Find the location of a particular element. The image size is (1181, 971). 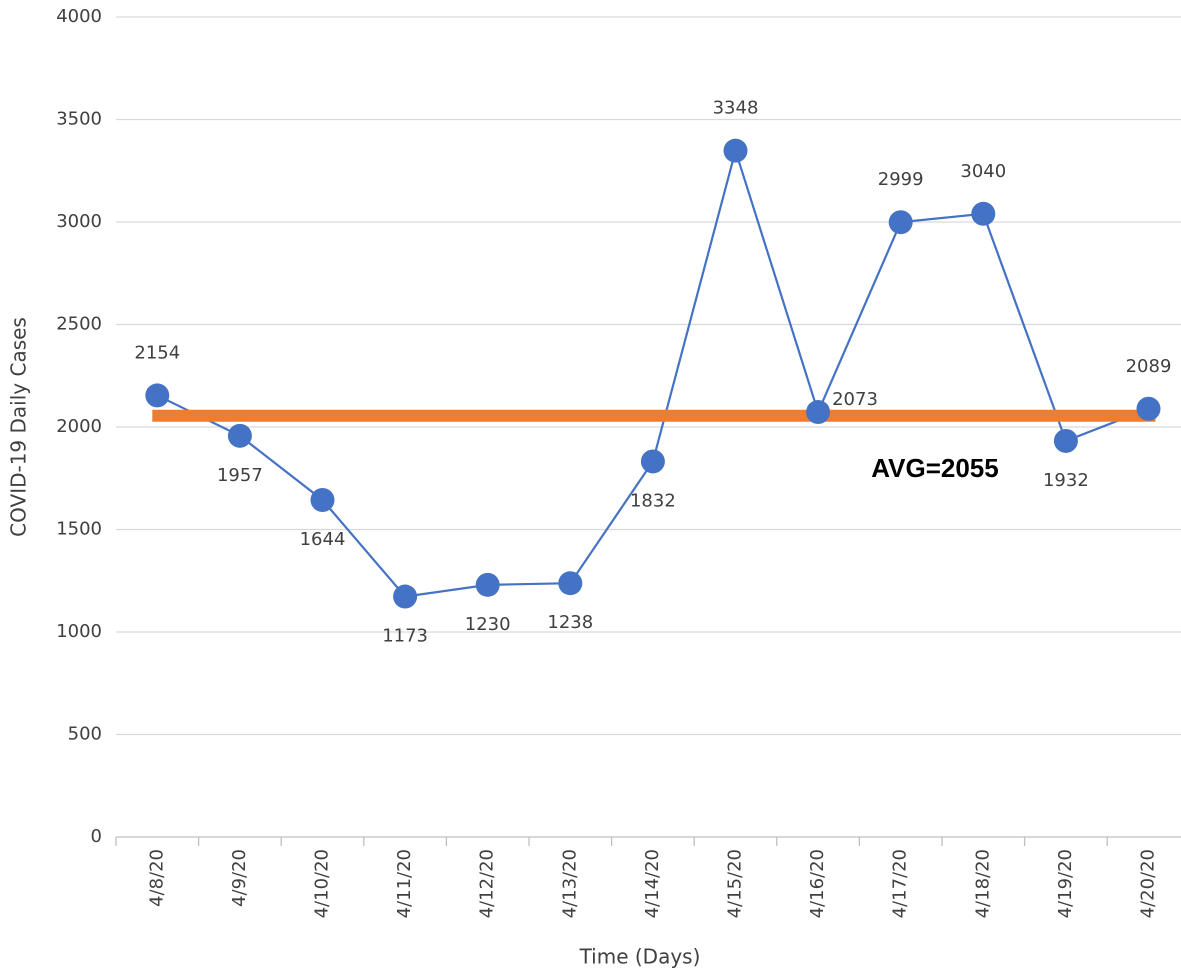

x-tick-label: 4/9/20 is located at coordinates (239, 878).